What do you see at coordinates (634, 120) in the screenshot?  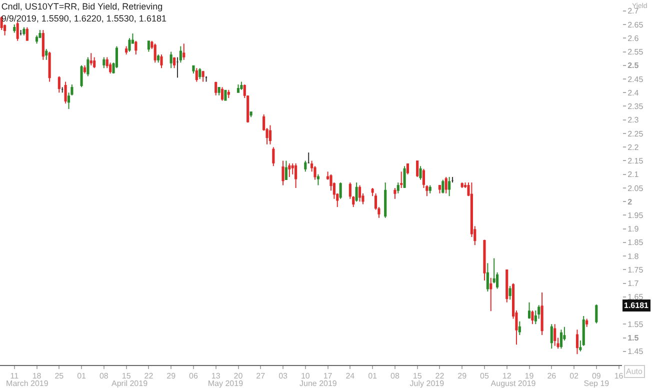 I see `y-tick-label: 2.3` at bounding box center [634, 120].